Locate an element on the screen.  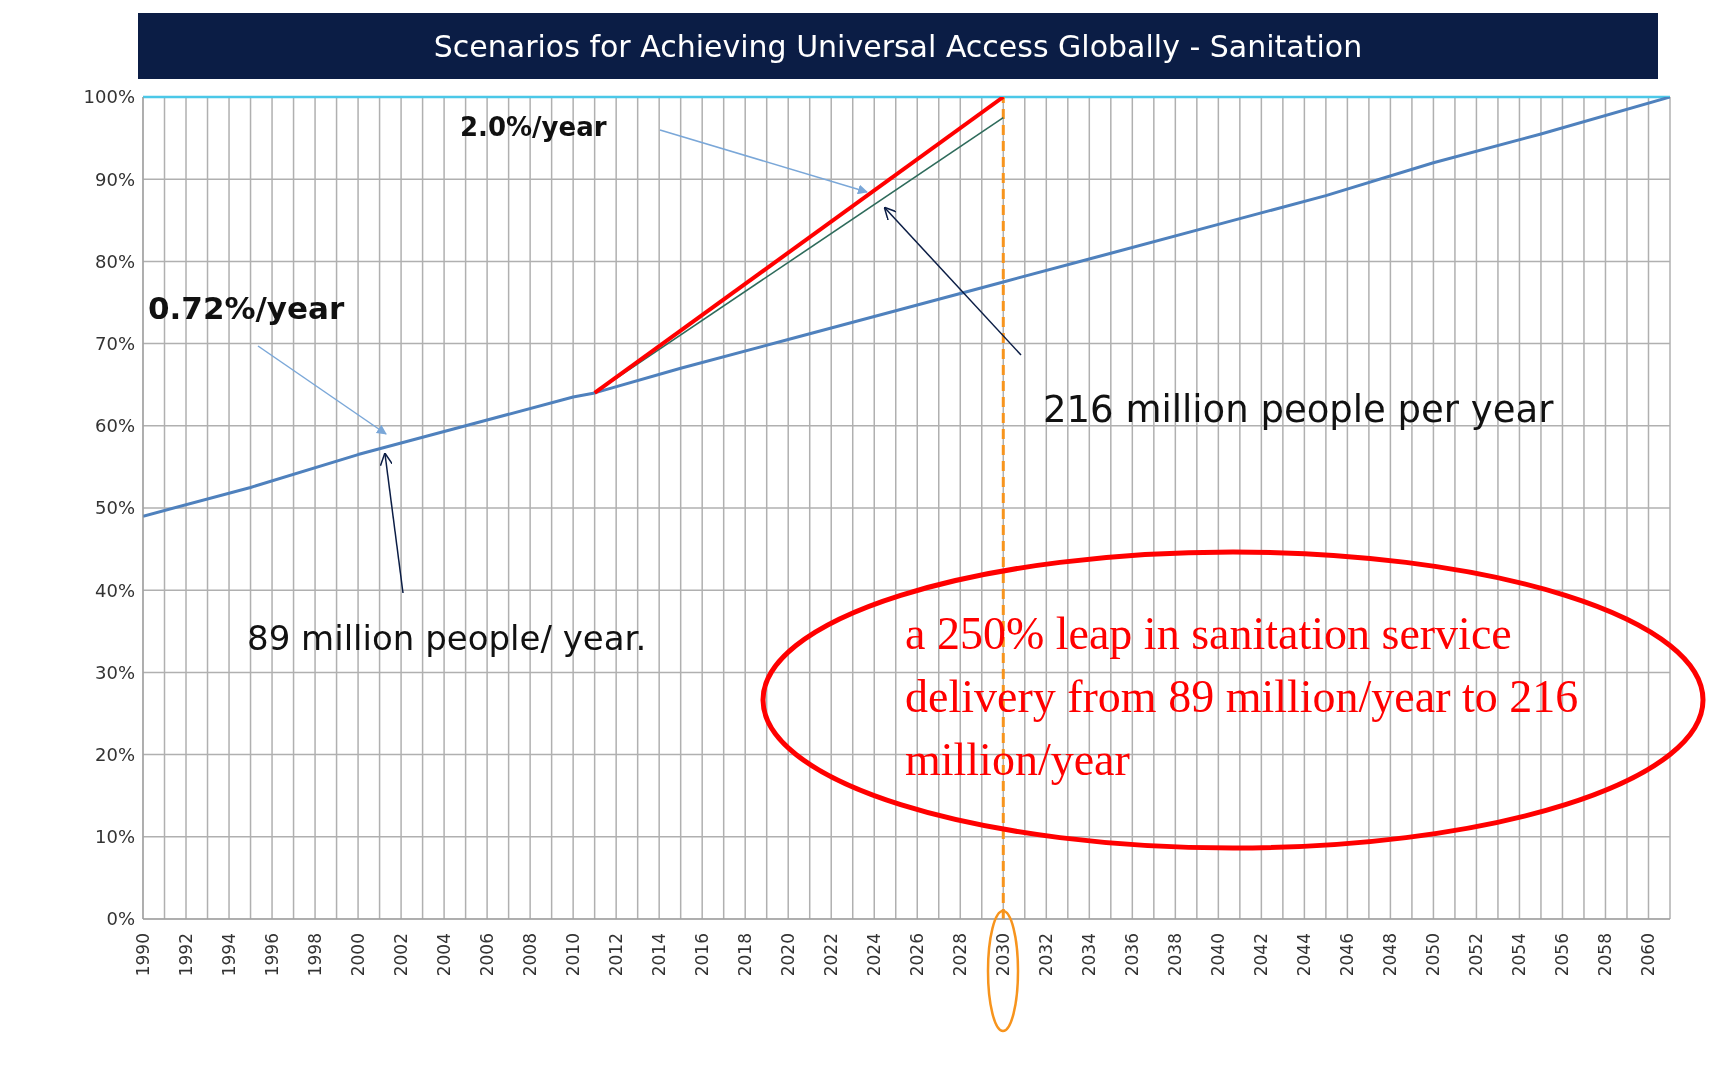
x-tick-label: 2022 is located at coordinates (831, 955).